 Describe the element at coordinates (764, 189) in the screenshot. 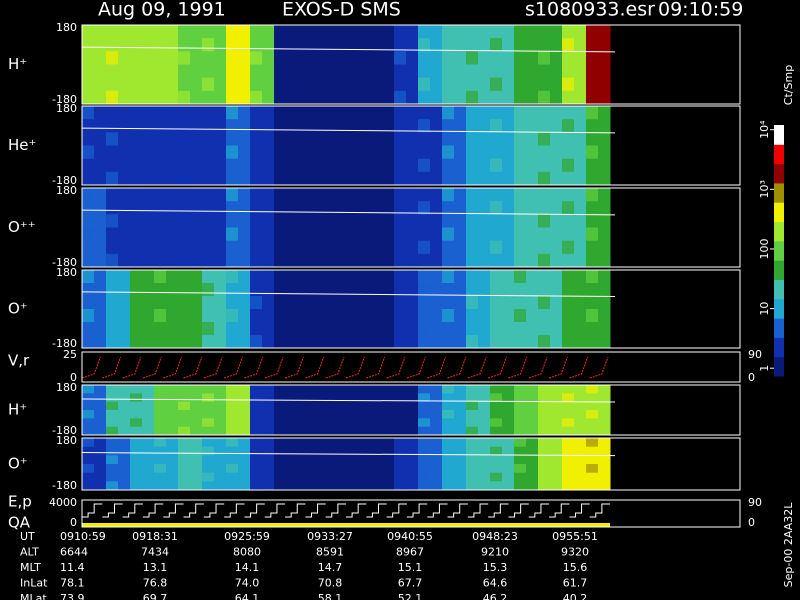

I see `colorbar-tick-label: 10³` at that location.